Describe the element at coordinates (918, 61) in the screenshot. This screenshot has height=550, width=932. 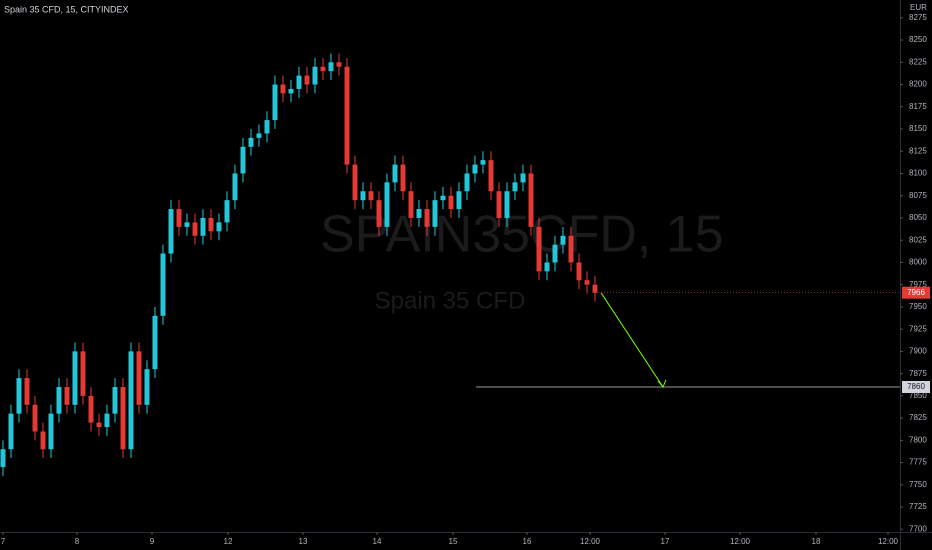
I see `y-tick-label: 8225` at that location.